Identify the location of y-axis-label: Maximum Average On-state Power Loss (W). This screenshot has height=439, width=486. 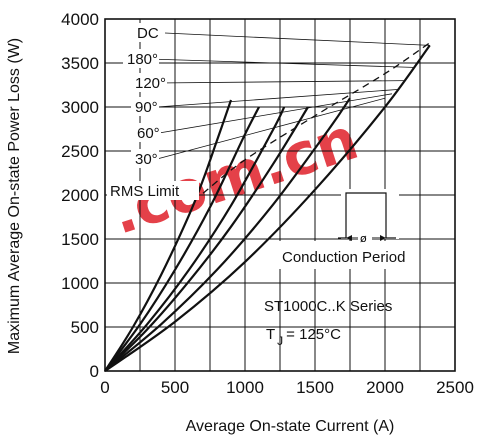
(14, 196).